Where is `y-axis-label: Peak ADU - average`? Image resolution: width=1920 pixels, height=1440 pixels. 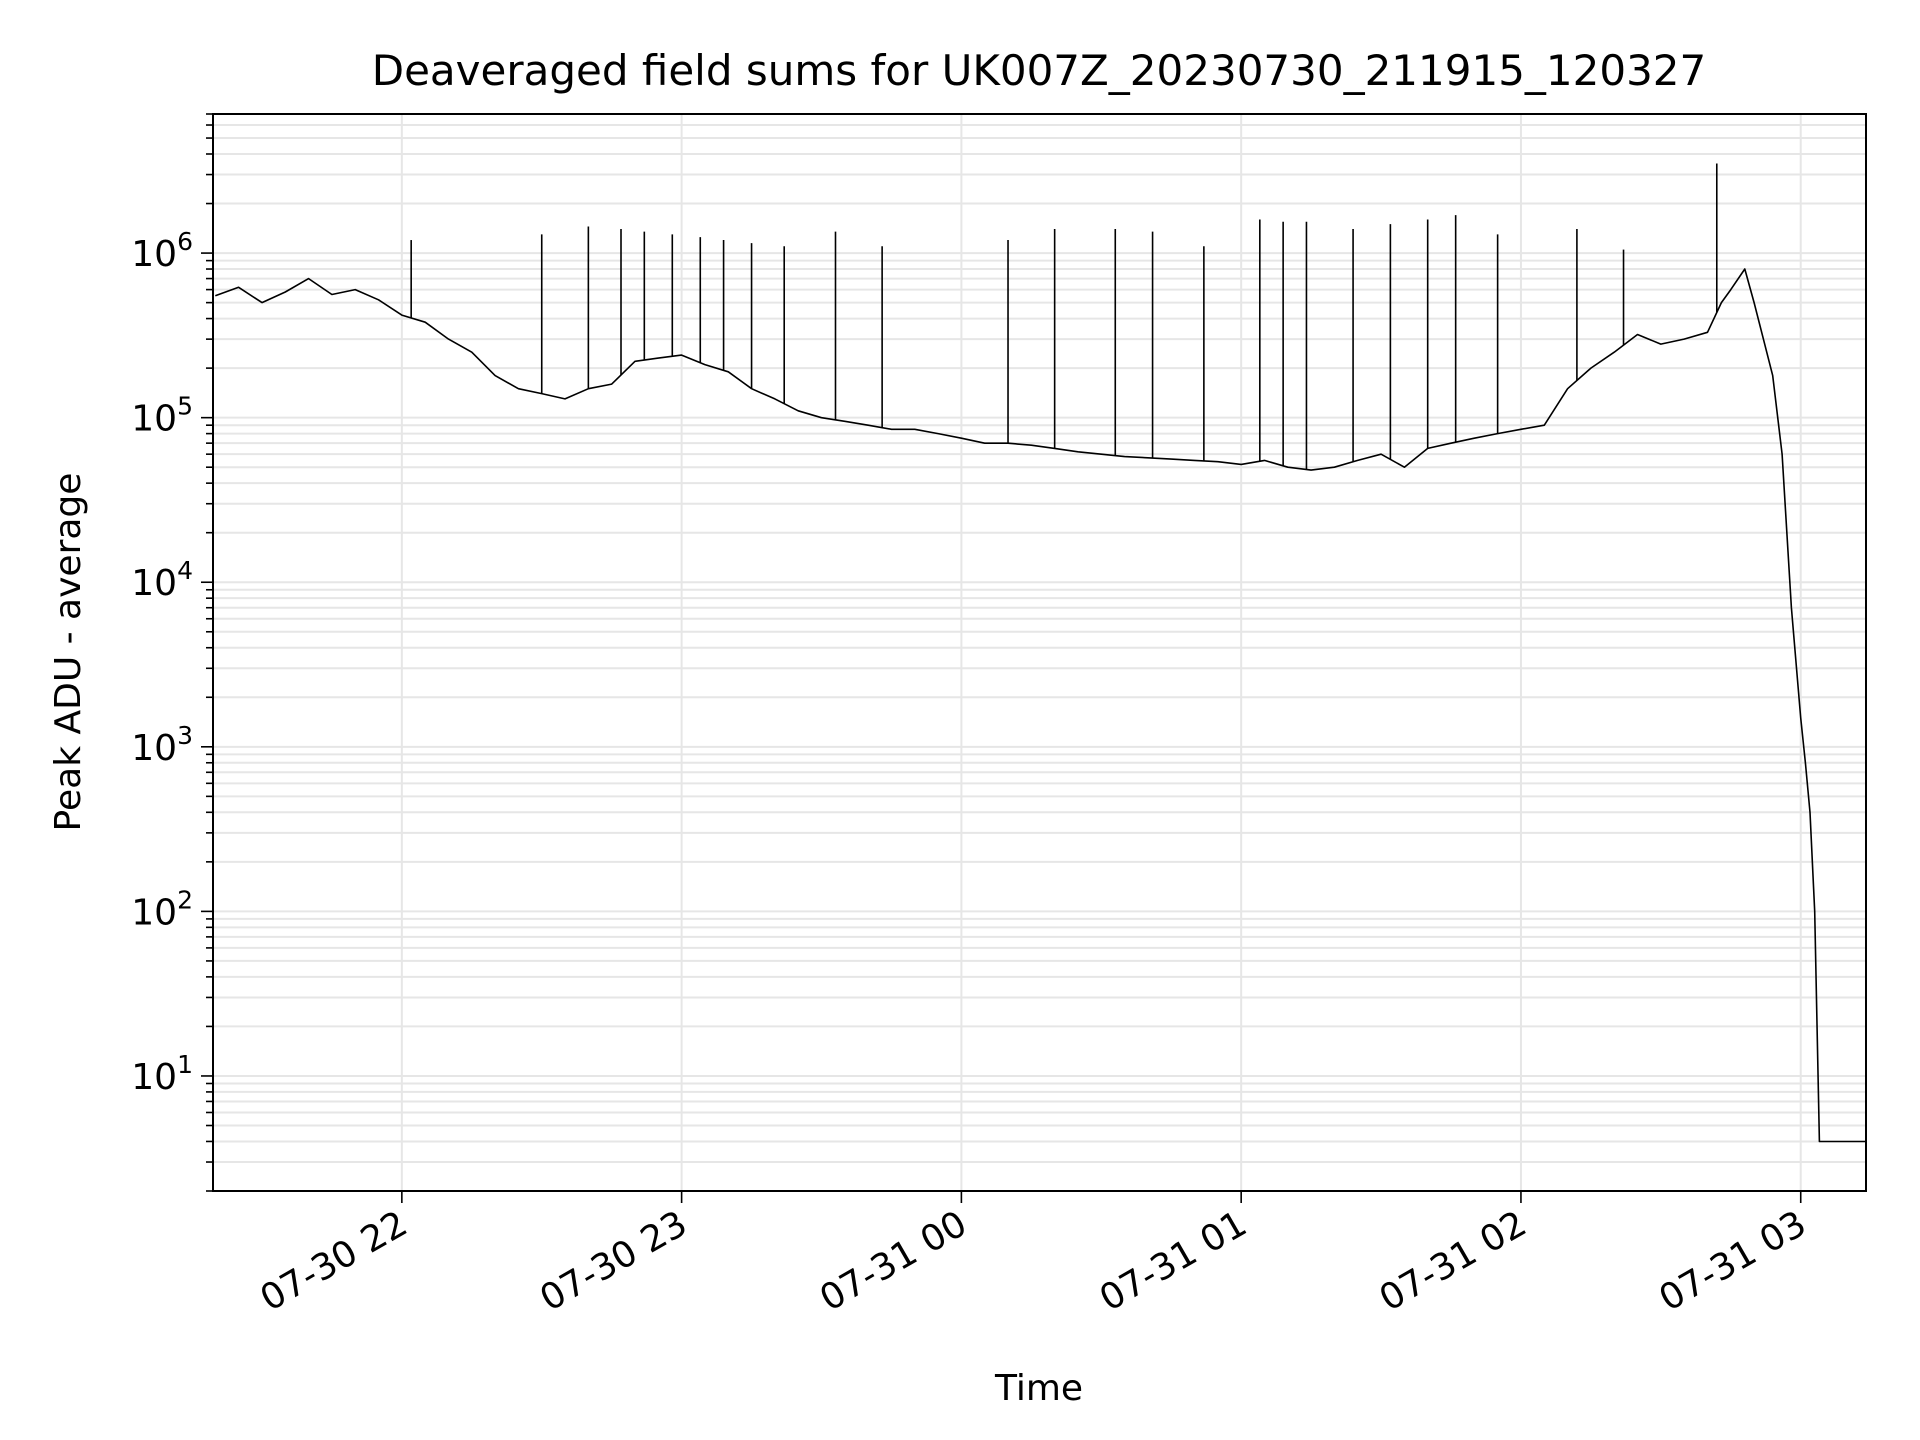
y-axis-label: Peak ADU - average is located at coordinates (68, 652).